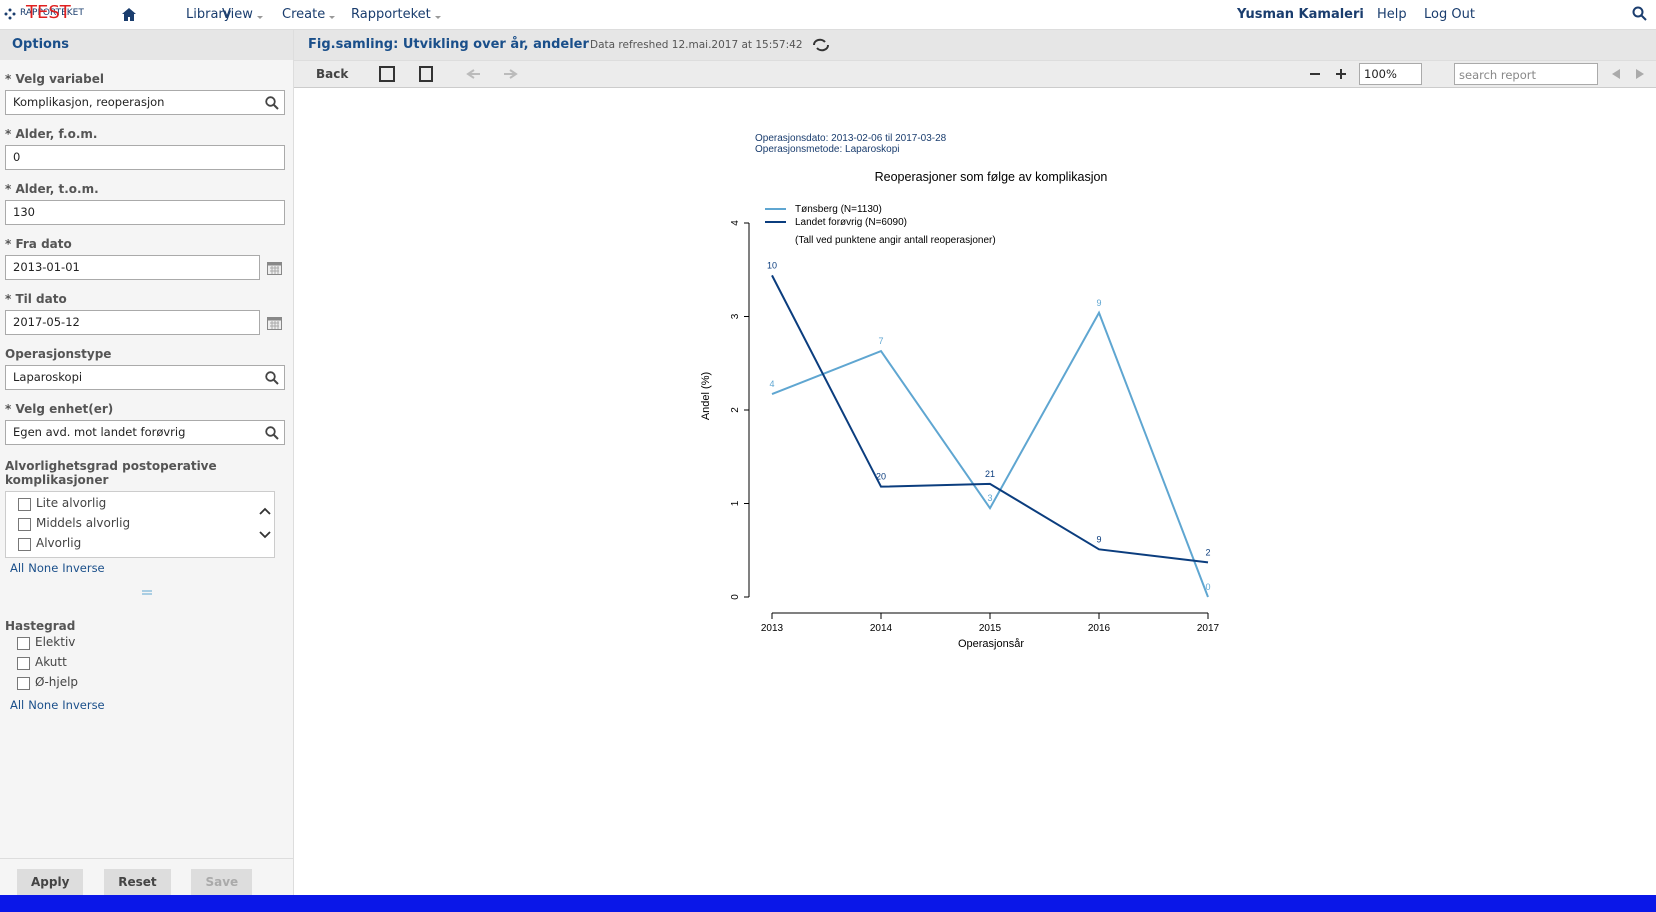  What do you see at coordinates (132, 267) in the screenshot?
I see `field-input: 2013-01-01` at bounding box center [132, 267].